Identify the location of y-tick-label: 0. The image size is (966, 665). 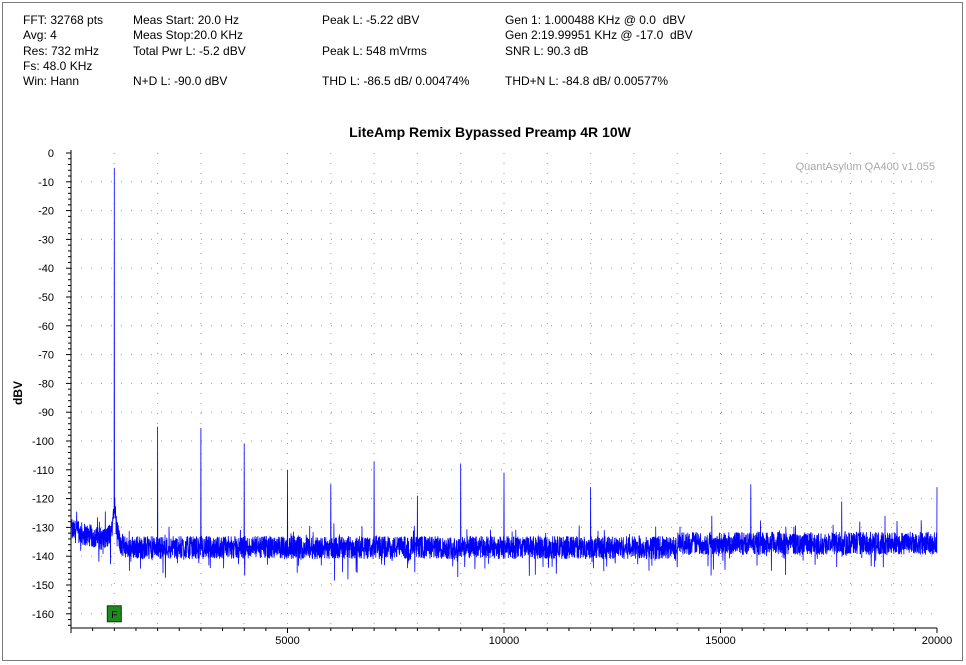
(51, 154).